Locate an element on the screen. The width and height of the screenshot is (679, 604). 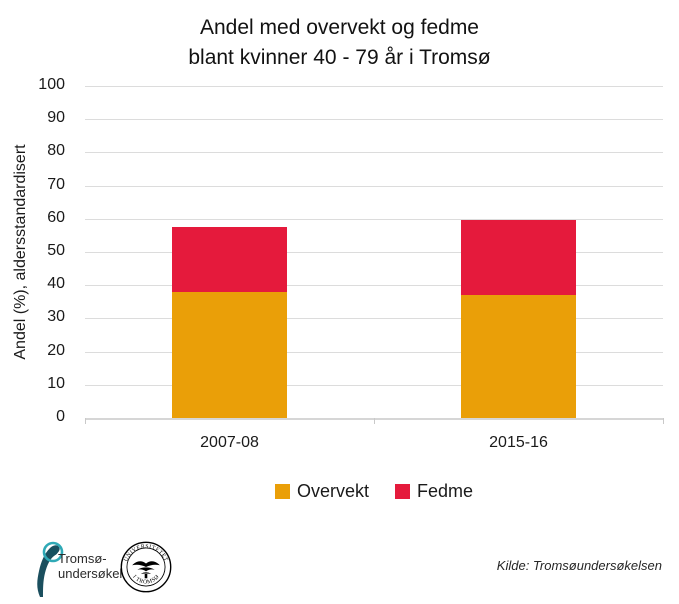
x-axis-line is located at coordinates (374, 419).